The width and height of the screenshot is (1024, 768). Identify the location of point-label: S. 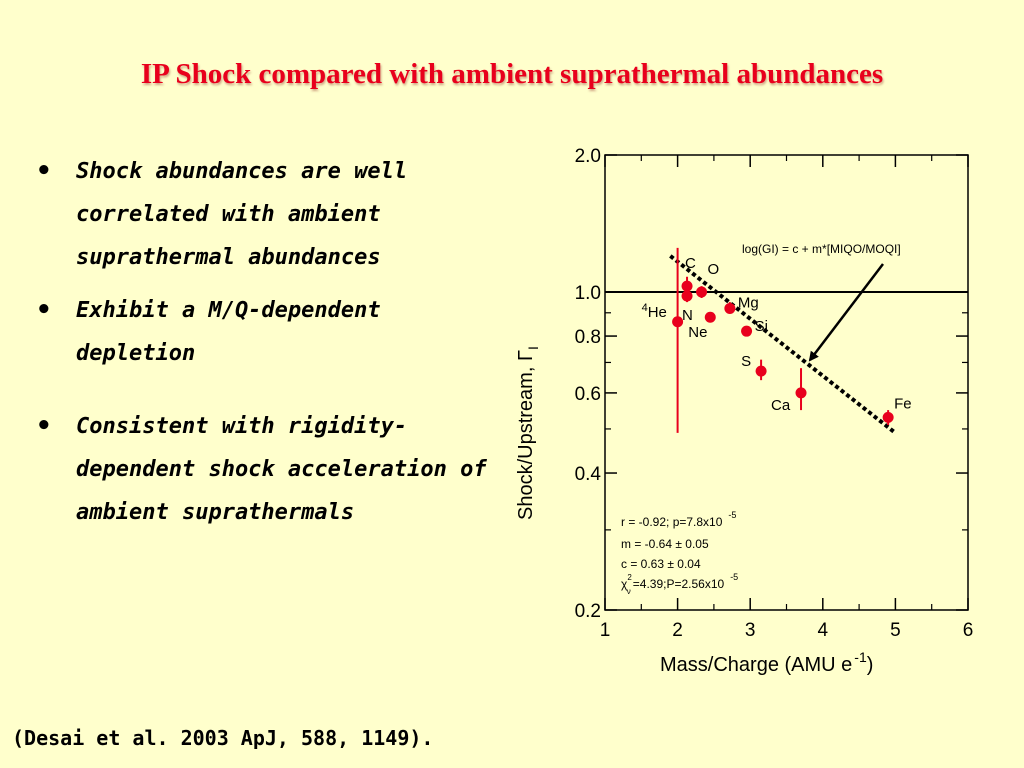
(746, 361).